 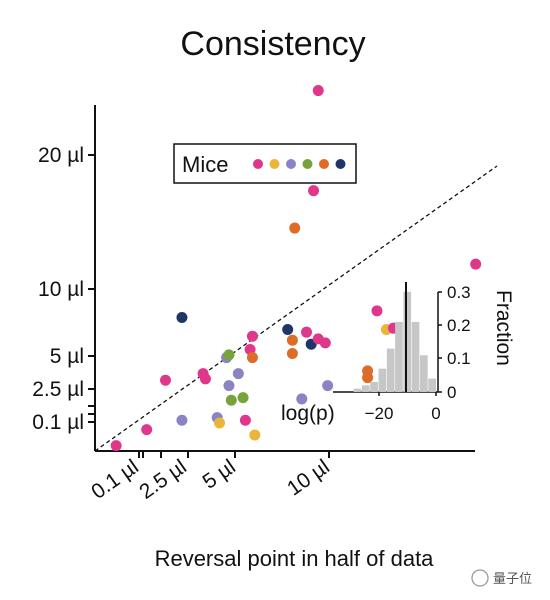 What do you see at coordinates (512, 578) in the screenshot?
I see `watermark-text: 量子位` at bounding box center [512, 578].